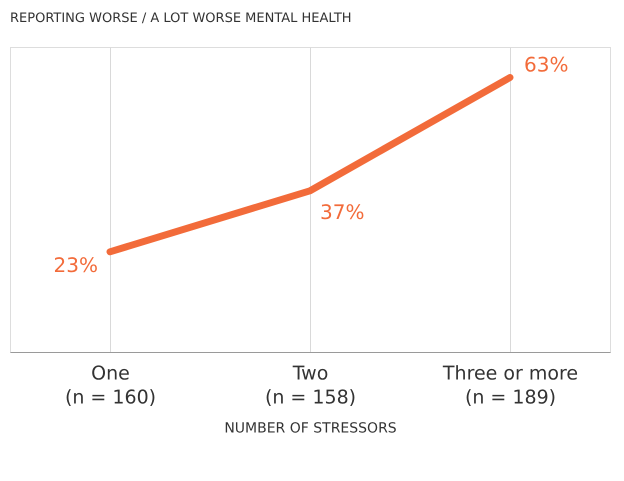  I want to click on data-label: 37%, so click(342, 212).